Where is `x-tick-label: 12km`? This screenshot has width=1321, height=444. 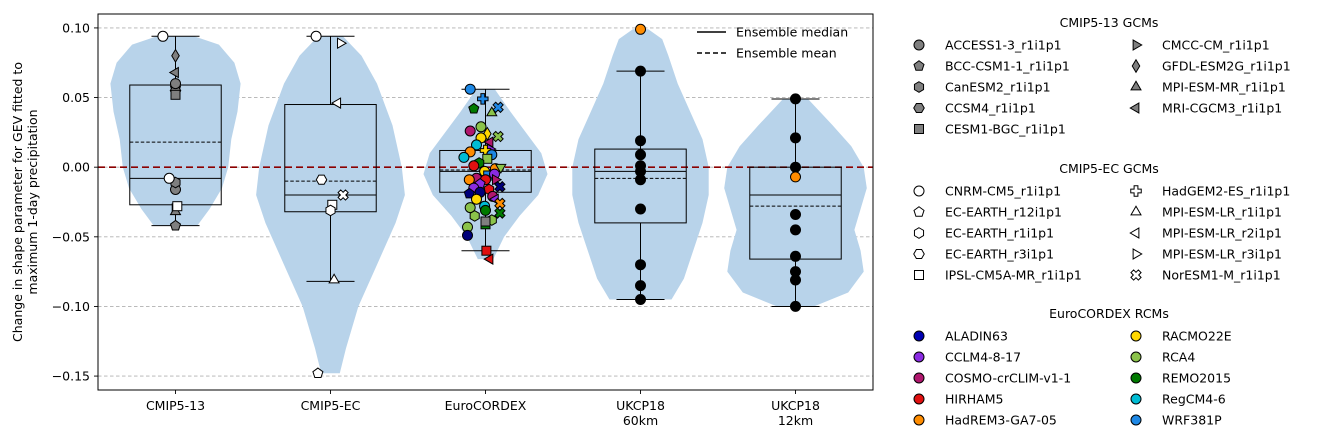
x-tick-label: 12km is located at coordinates (795, 420).